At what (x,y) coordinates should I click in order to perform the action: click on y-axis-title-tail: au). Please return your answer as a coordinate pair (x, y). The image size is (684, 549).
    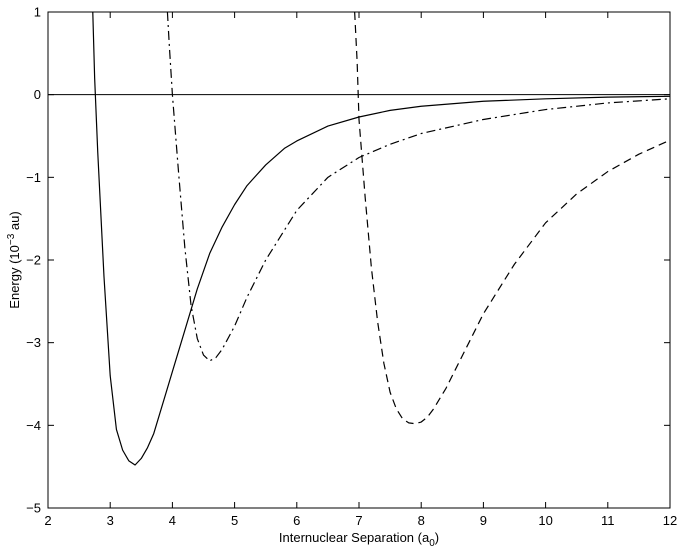
    Looking at the image, I should click on (14, 222).